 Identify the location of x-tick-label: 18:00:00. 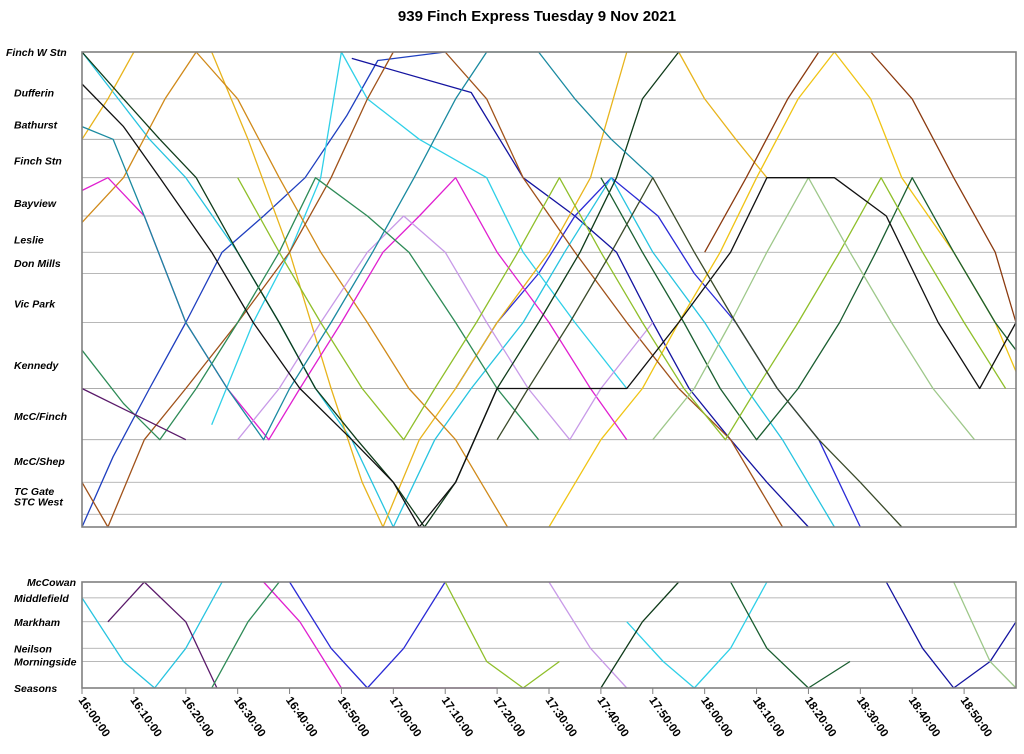
(716, 717).